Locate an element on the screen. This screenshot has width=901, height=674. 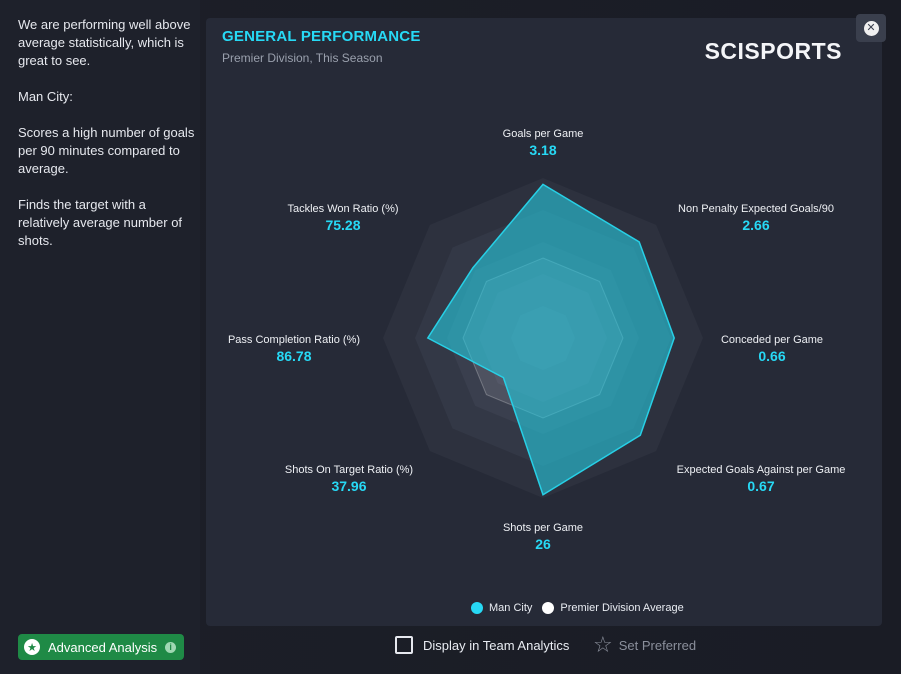
panel-subtitle: Premier Division, This Season is located at coordinates (302, 58).